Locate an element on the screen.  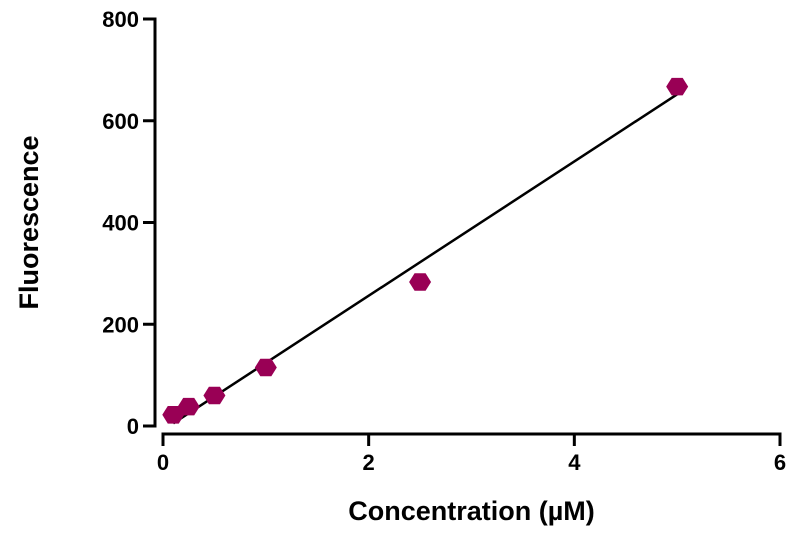
x-tick-label: 6 is located at coordinates (780, 462).